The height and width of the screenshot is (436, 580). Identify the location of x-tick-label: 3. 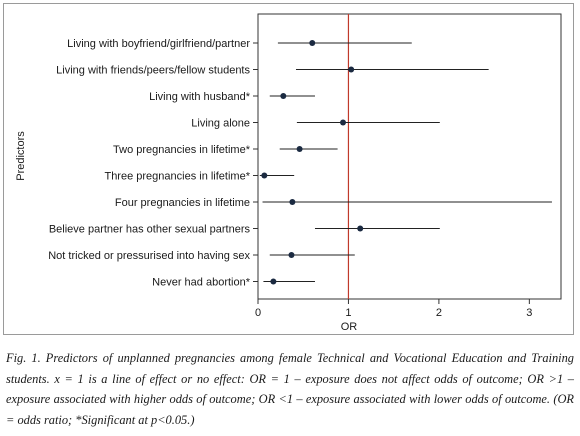
(529, 313).